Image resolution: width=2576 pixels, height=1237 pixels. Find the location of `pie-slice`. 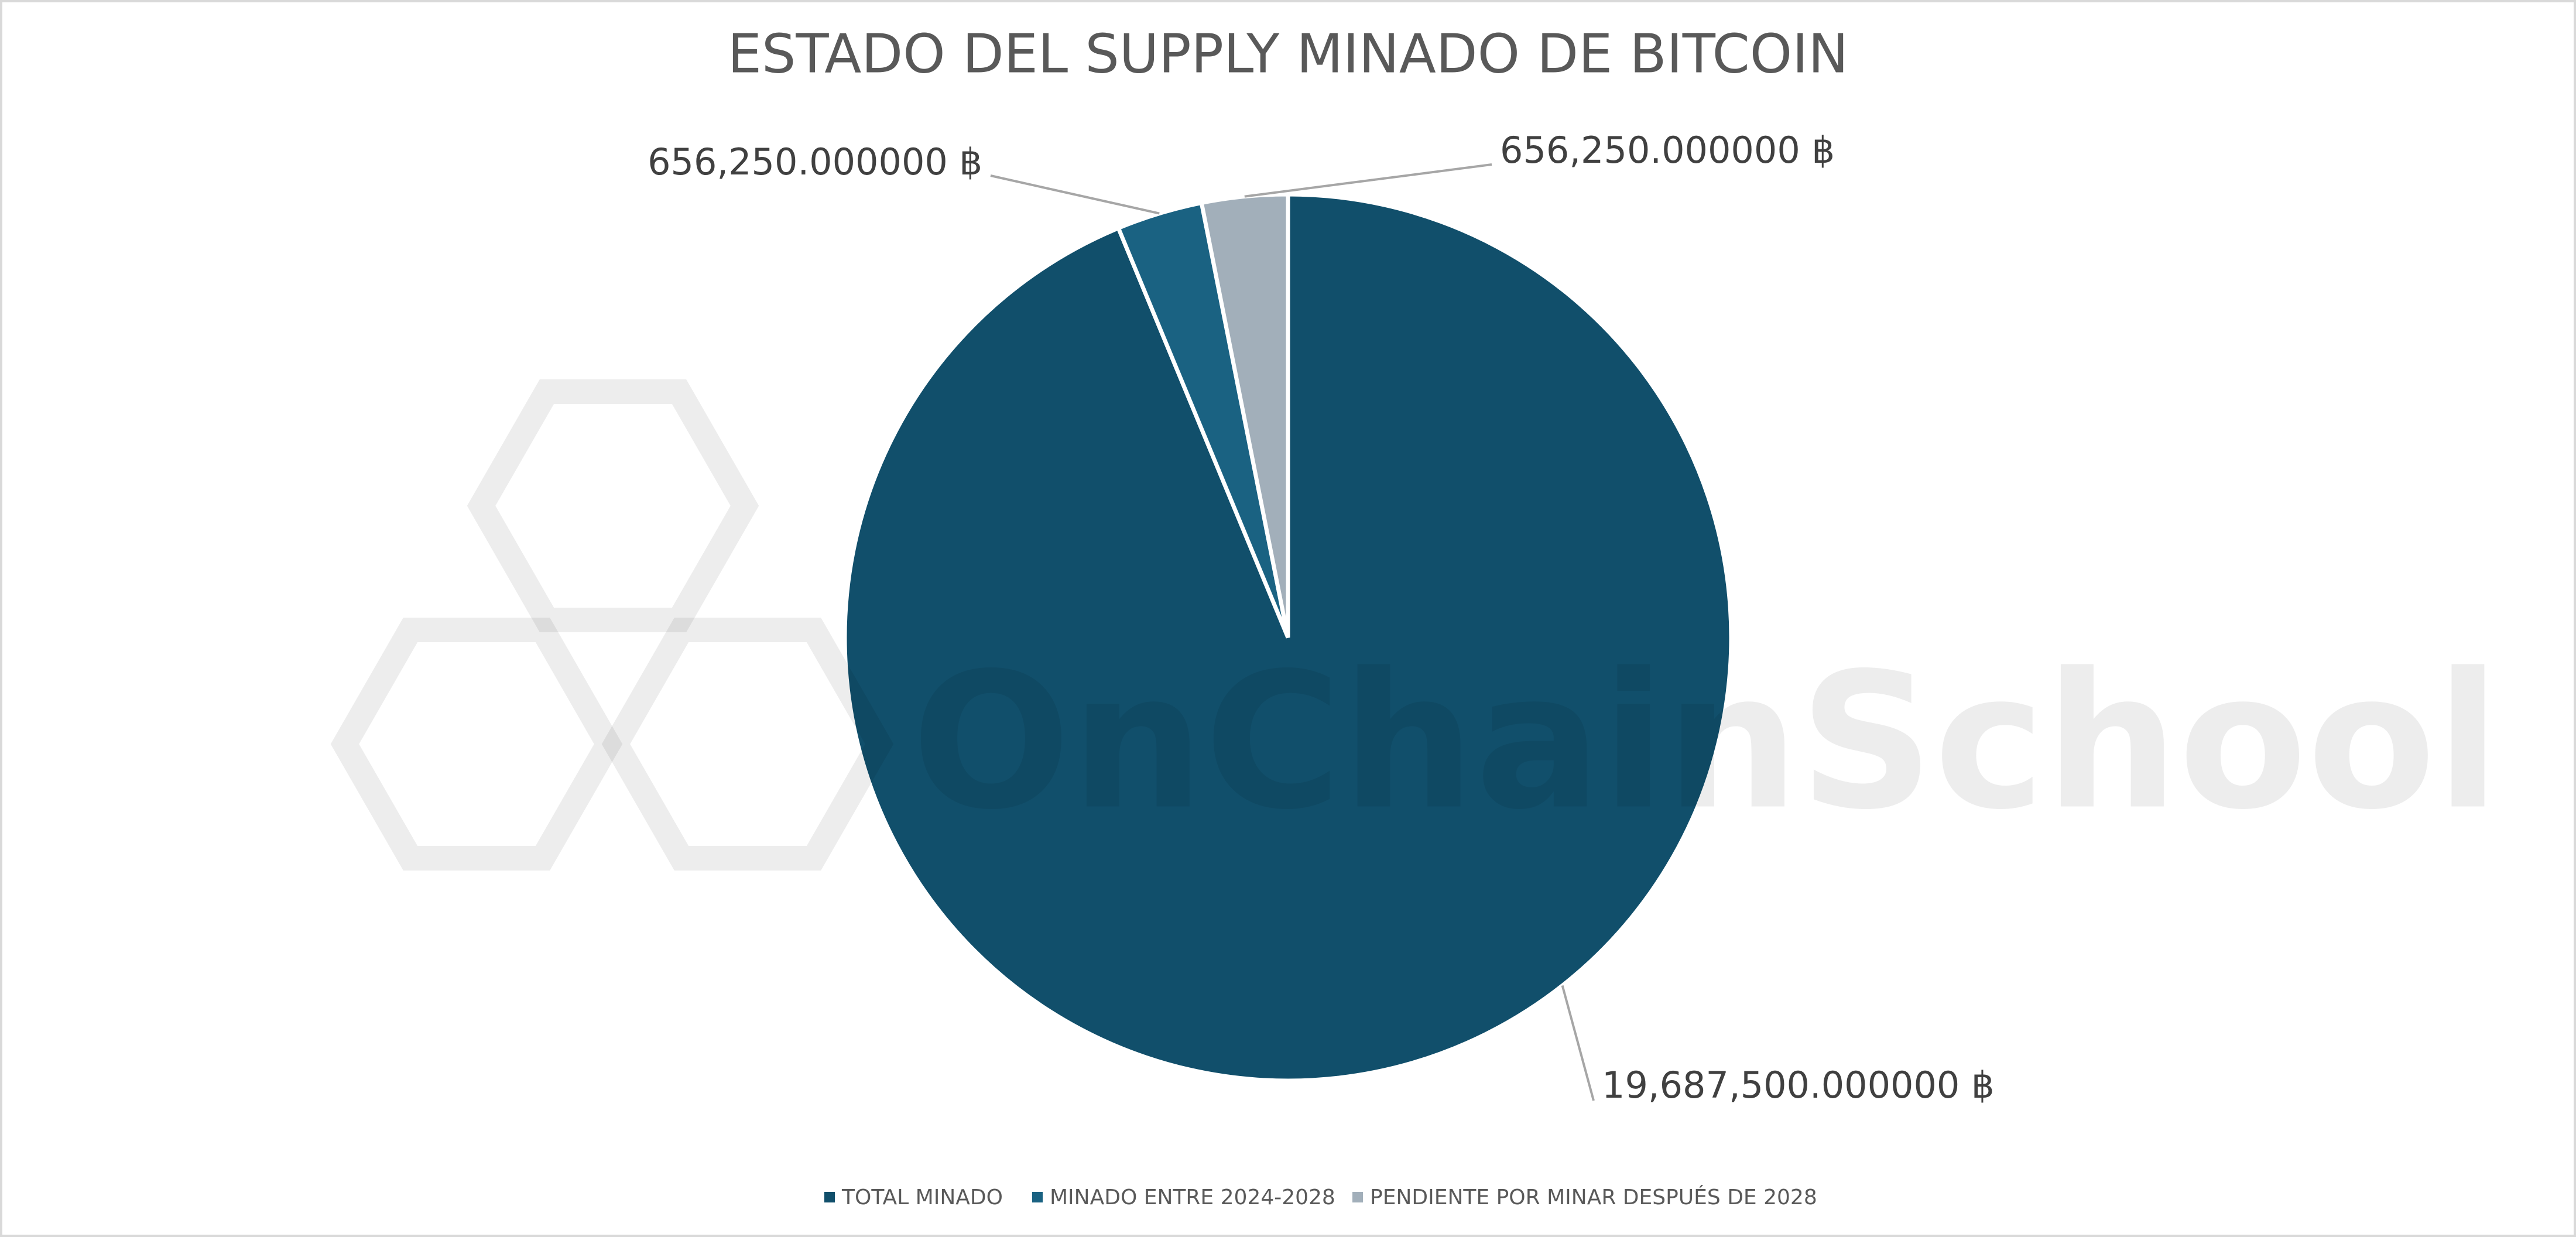

pie-slice is located at coordinates (1244, 415).